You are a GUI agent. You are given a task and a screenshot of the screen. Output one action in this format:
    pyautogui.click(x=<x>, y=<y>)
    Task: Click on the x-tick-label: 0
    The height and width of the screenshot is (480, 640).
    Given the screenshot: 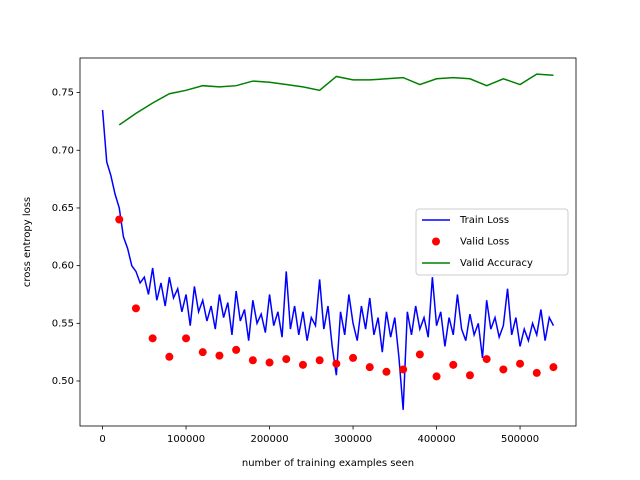 What is the action you would take?
    pyautogui.click(x=102, y=439)
    